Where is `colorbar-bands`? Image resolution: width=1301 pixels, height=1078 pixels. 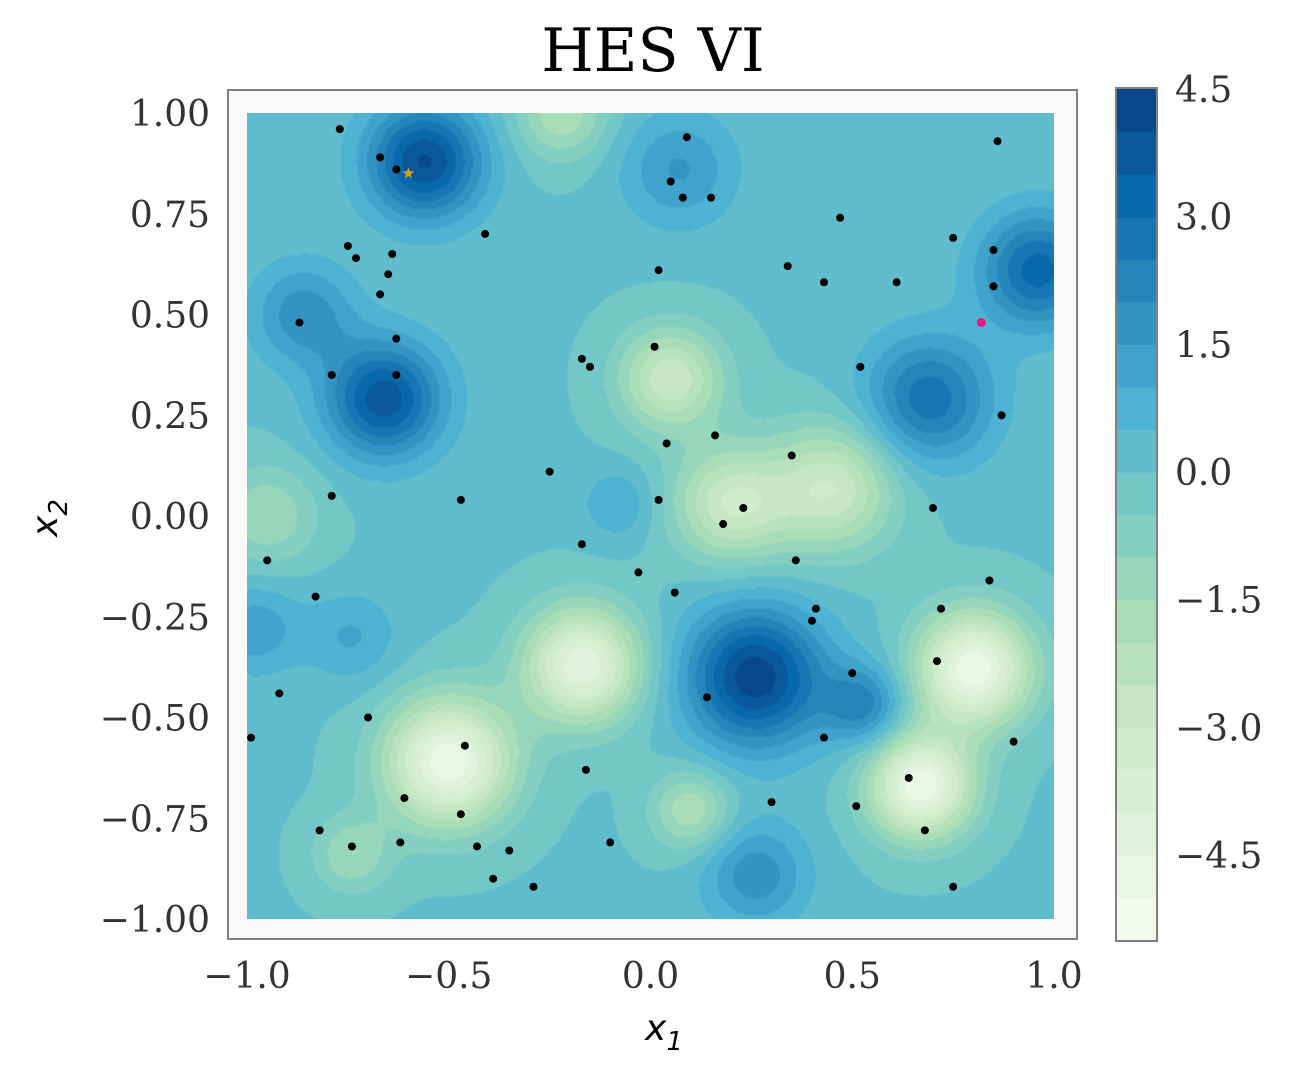
colorbar-bands is located at coordinates (1136, 514).